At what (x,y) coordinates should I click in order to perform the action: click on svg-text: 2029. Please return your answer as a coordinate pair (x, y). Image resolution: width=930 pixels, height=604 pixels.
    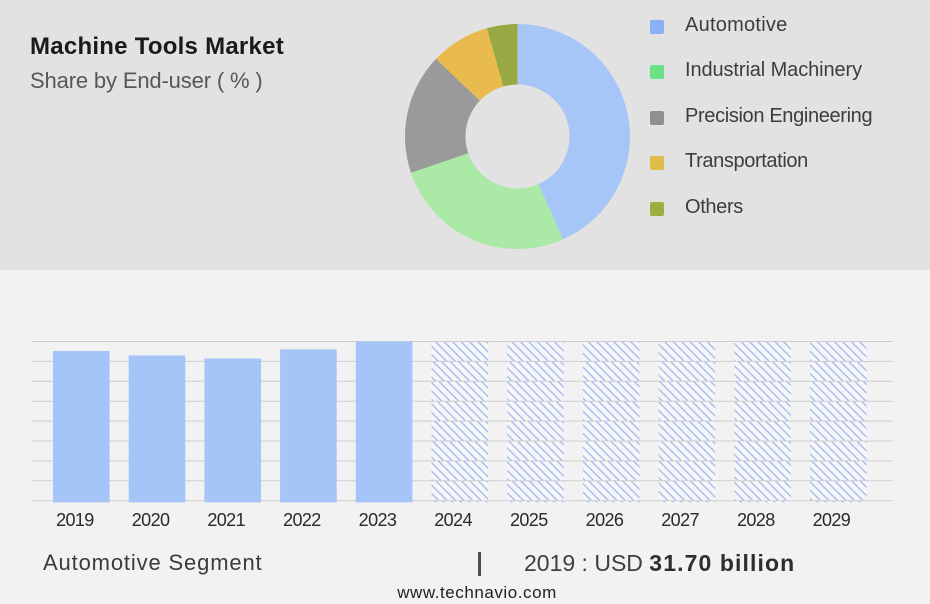
    Looking at the image, I should click on (832, 520).